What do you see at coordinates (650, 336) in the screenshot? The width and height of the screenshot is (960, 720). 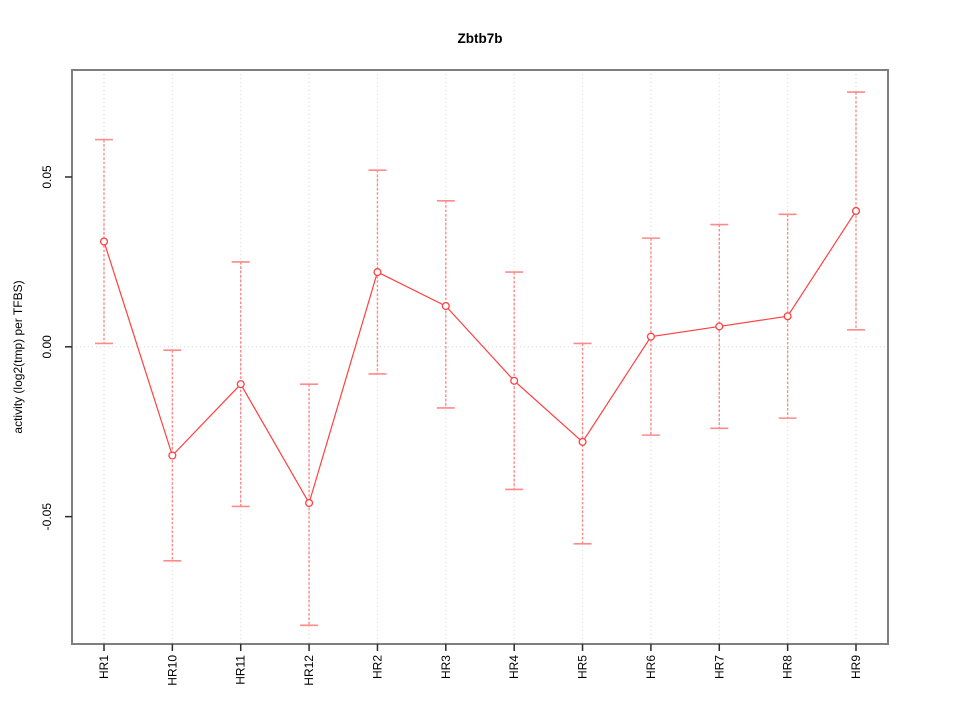 I see `data-point-HR6` at bounding box center [650, 336].